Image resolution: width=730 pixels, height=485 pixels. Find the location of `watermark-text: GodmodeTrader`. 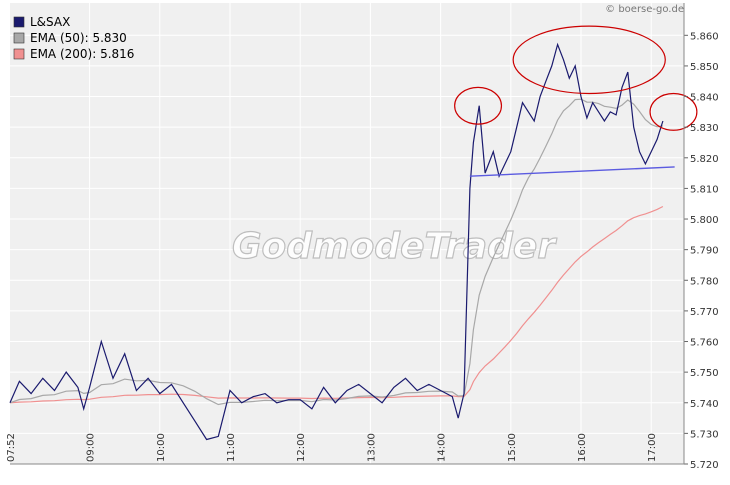

watermark-text: GodmodeTrader is located at coordinates (394, 246).